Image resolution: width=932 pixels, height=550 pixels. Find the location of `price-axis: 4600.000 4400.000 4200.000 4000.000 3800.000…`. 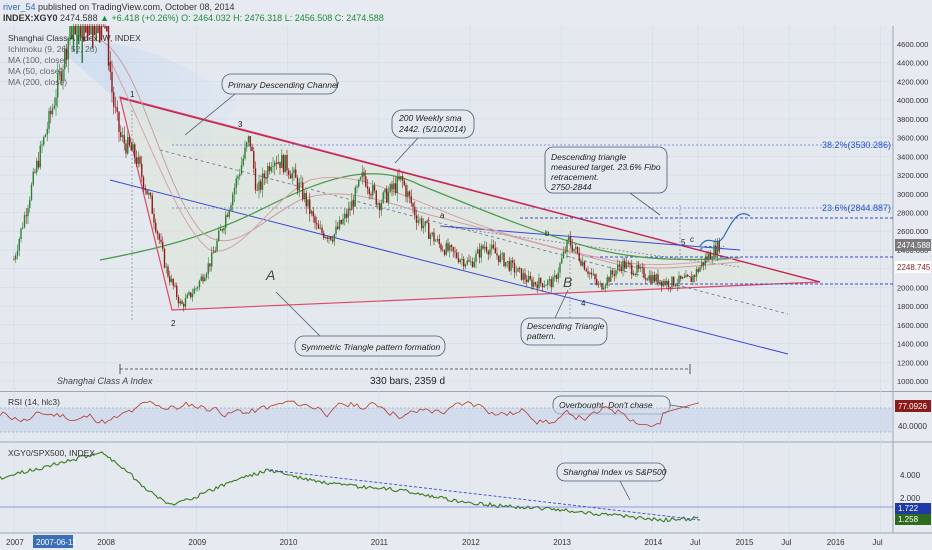

price-axis: 4600.000 4400.000 4200.000 4000.000 3800.000… is located at coordinates (912, 213).